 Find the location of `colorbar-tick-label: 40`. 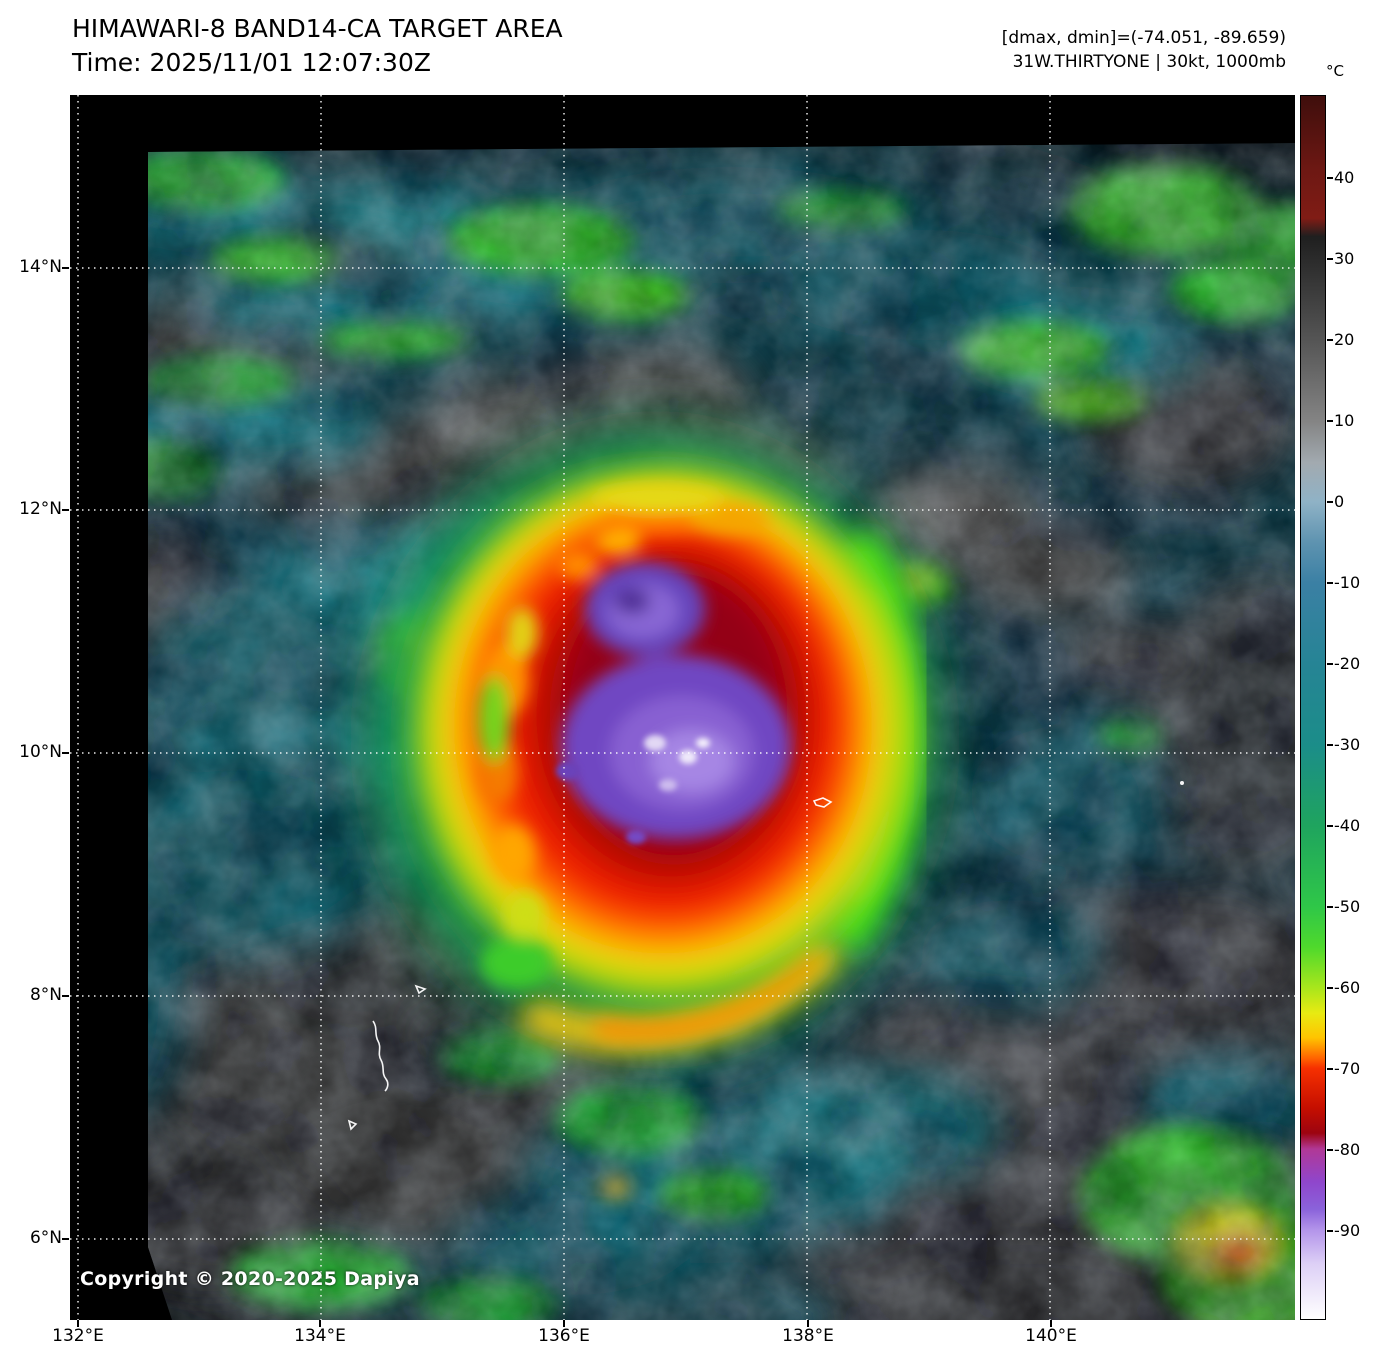

colorbar-tick-label: 40 is located at coordinates (1344, 177).